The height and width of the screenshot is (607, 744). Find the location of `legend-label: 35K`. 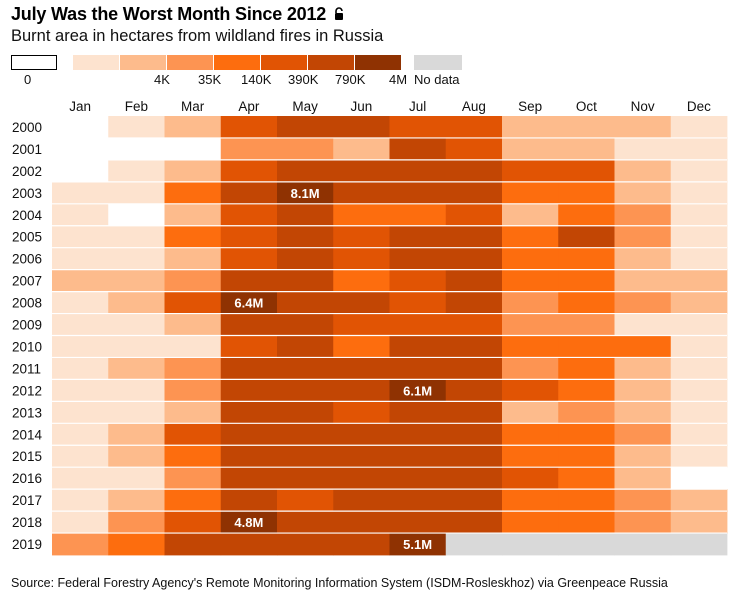

legend-label: 35K is located at coordinates (210, 79).